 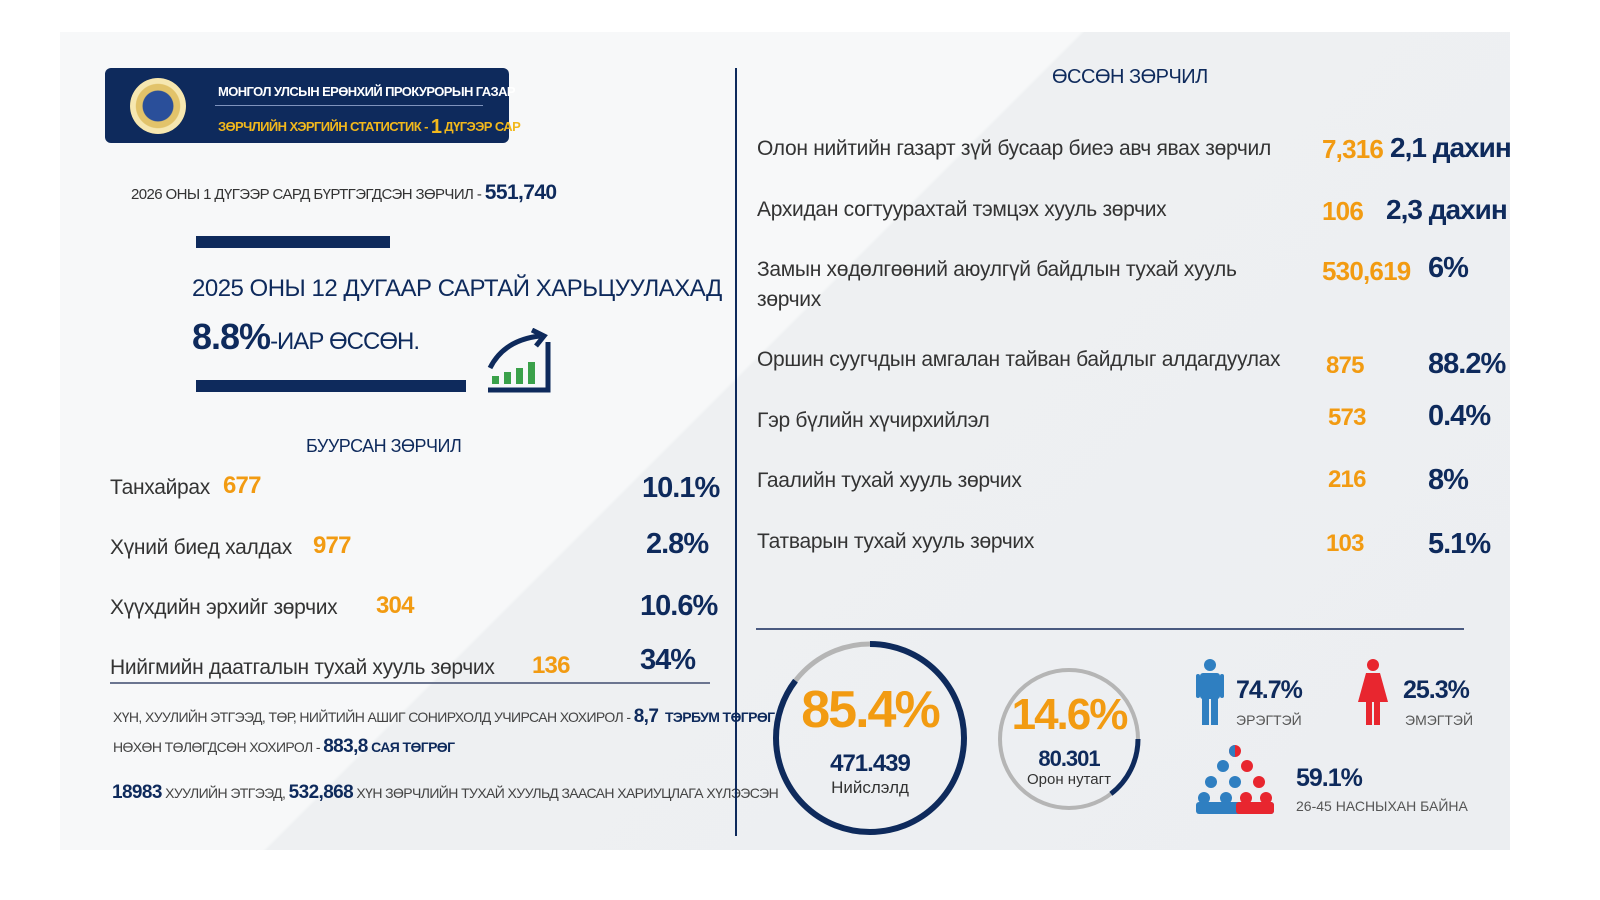 I want to click on decreased-label: Хүүхдийн эрхийг зөрчих, so click(x=224, y=607).